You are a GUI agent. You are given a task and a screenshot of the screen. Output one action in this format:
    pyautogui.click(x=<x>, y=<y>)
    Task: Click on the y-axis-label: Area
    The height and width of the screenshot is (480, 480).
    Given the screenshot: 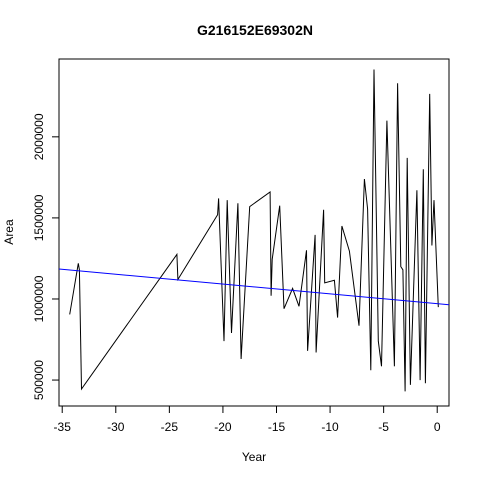 What is the action you would take?
    pyautogui.click(x=9, y=232)
    